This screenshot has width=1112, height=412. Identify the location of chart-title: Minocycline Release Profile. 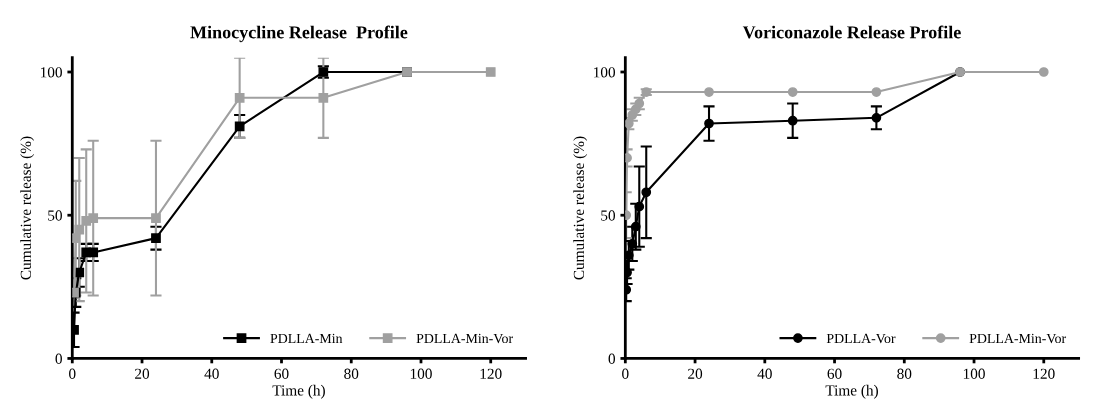
(299, 34).